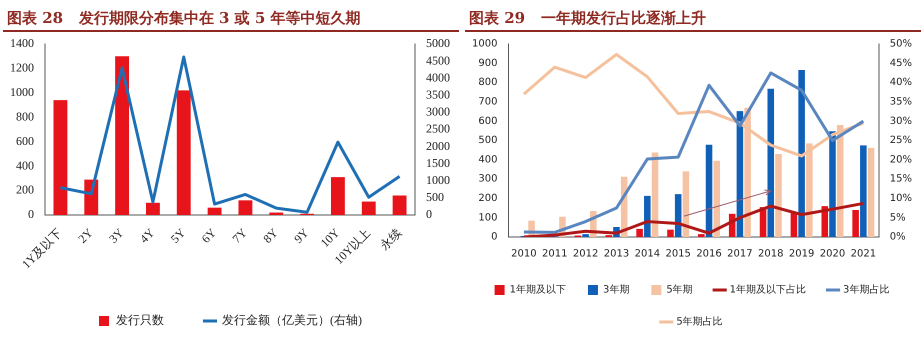 The image size is (924, 341). What do you see at coordinates (647, 254) in the screenshot?
I see `x-tick-label: 2014` at bounding box center [647, 254].